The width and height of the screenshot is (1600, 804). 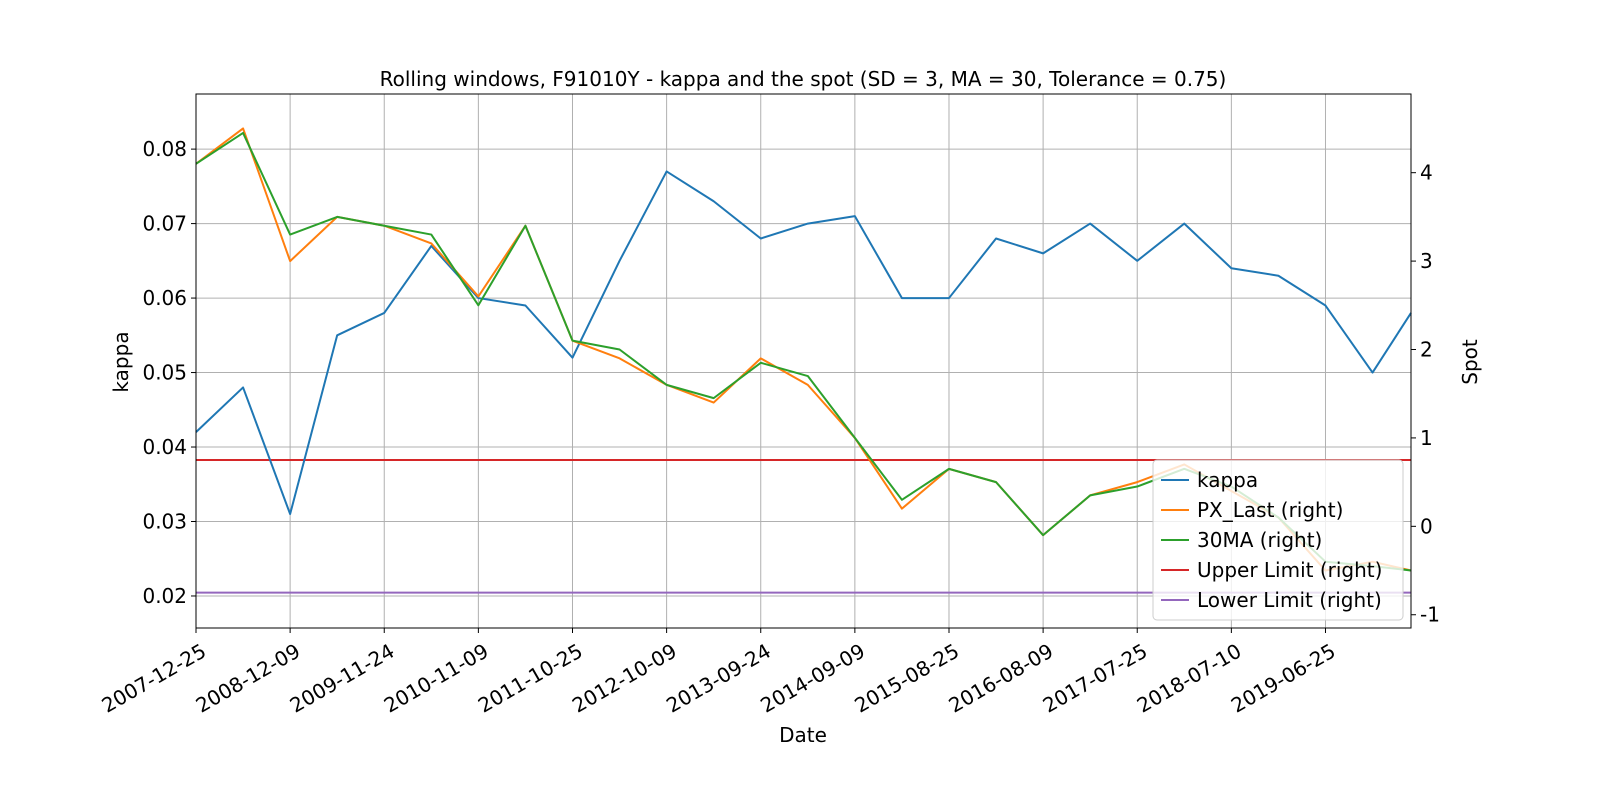 What do you see at coordinates (1001, 678) in the screenshot?
I see `x-tick-label: 2016-08-09` at bounding box center [1001, 678].